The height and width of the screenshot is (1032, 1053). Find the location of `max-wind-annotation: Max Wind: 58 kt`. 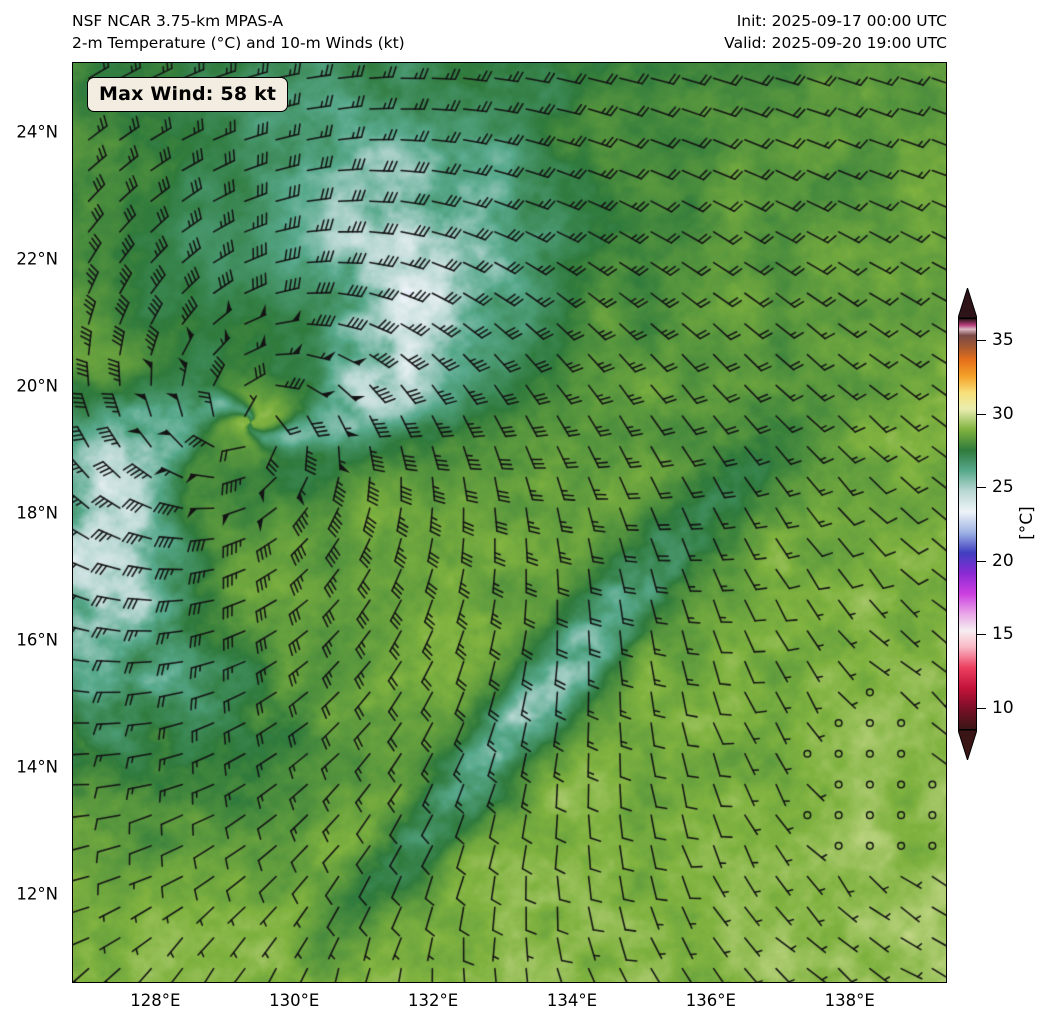

max-wind-annotation: Max Wind: 58 kt is located at coordinates (188, 94).